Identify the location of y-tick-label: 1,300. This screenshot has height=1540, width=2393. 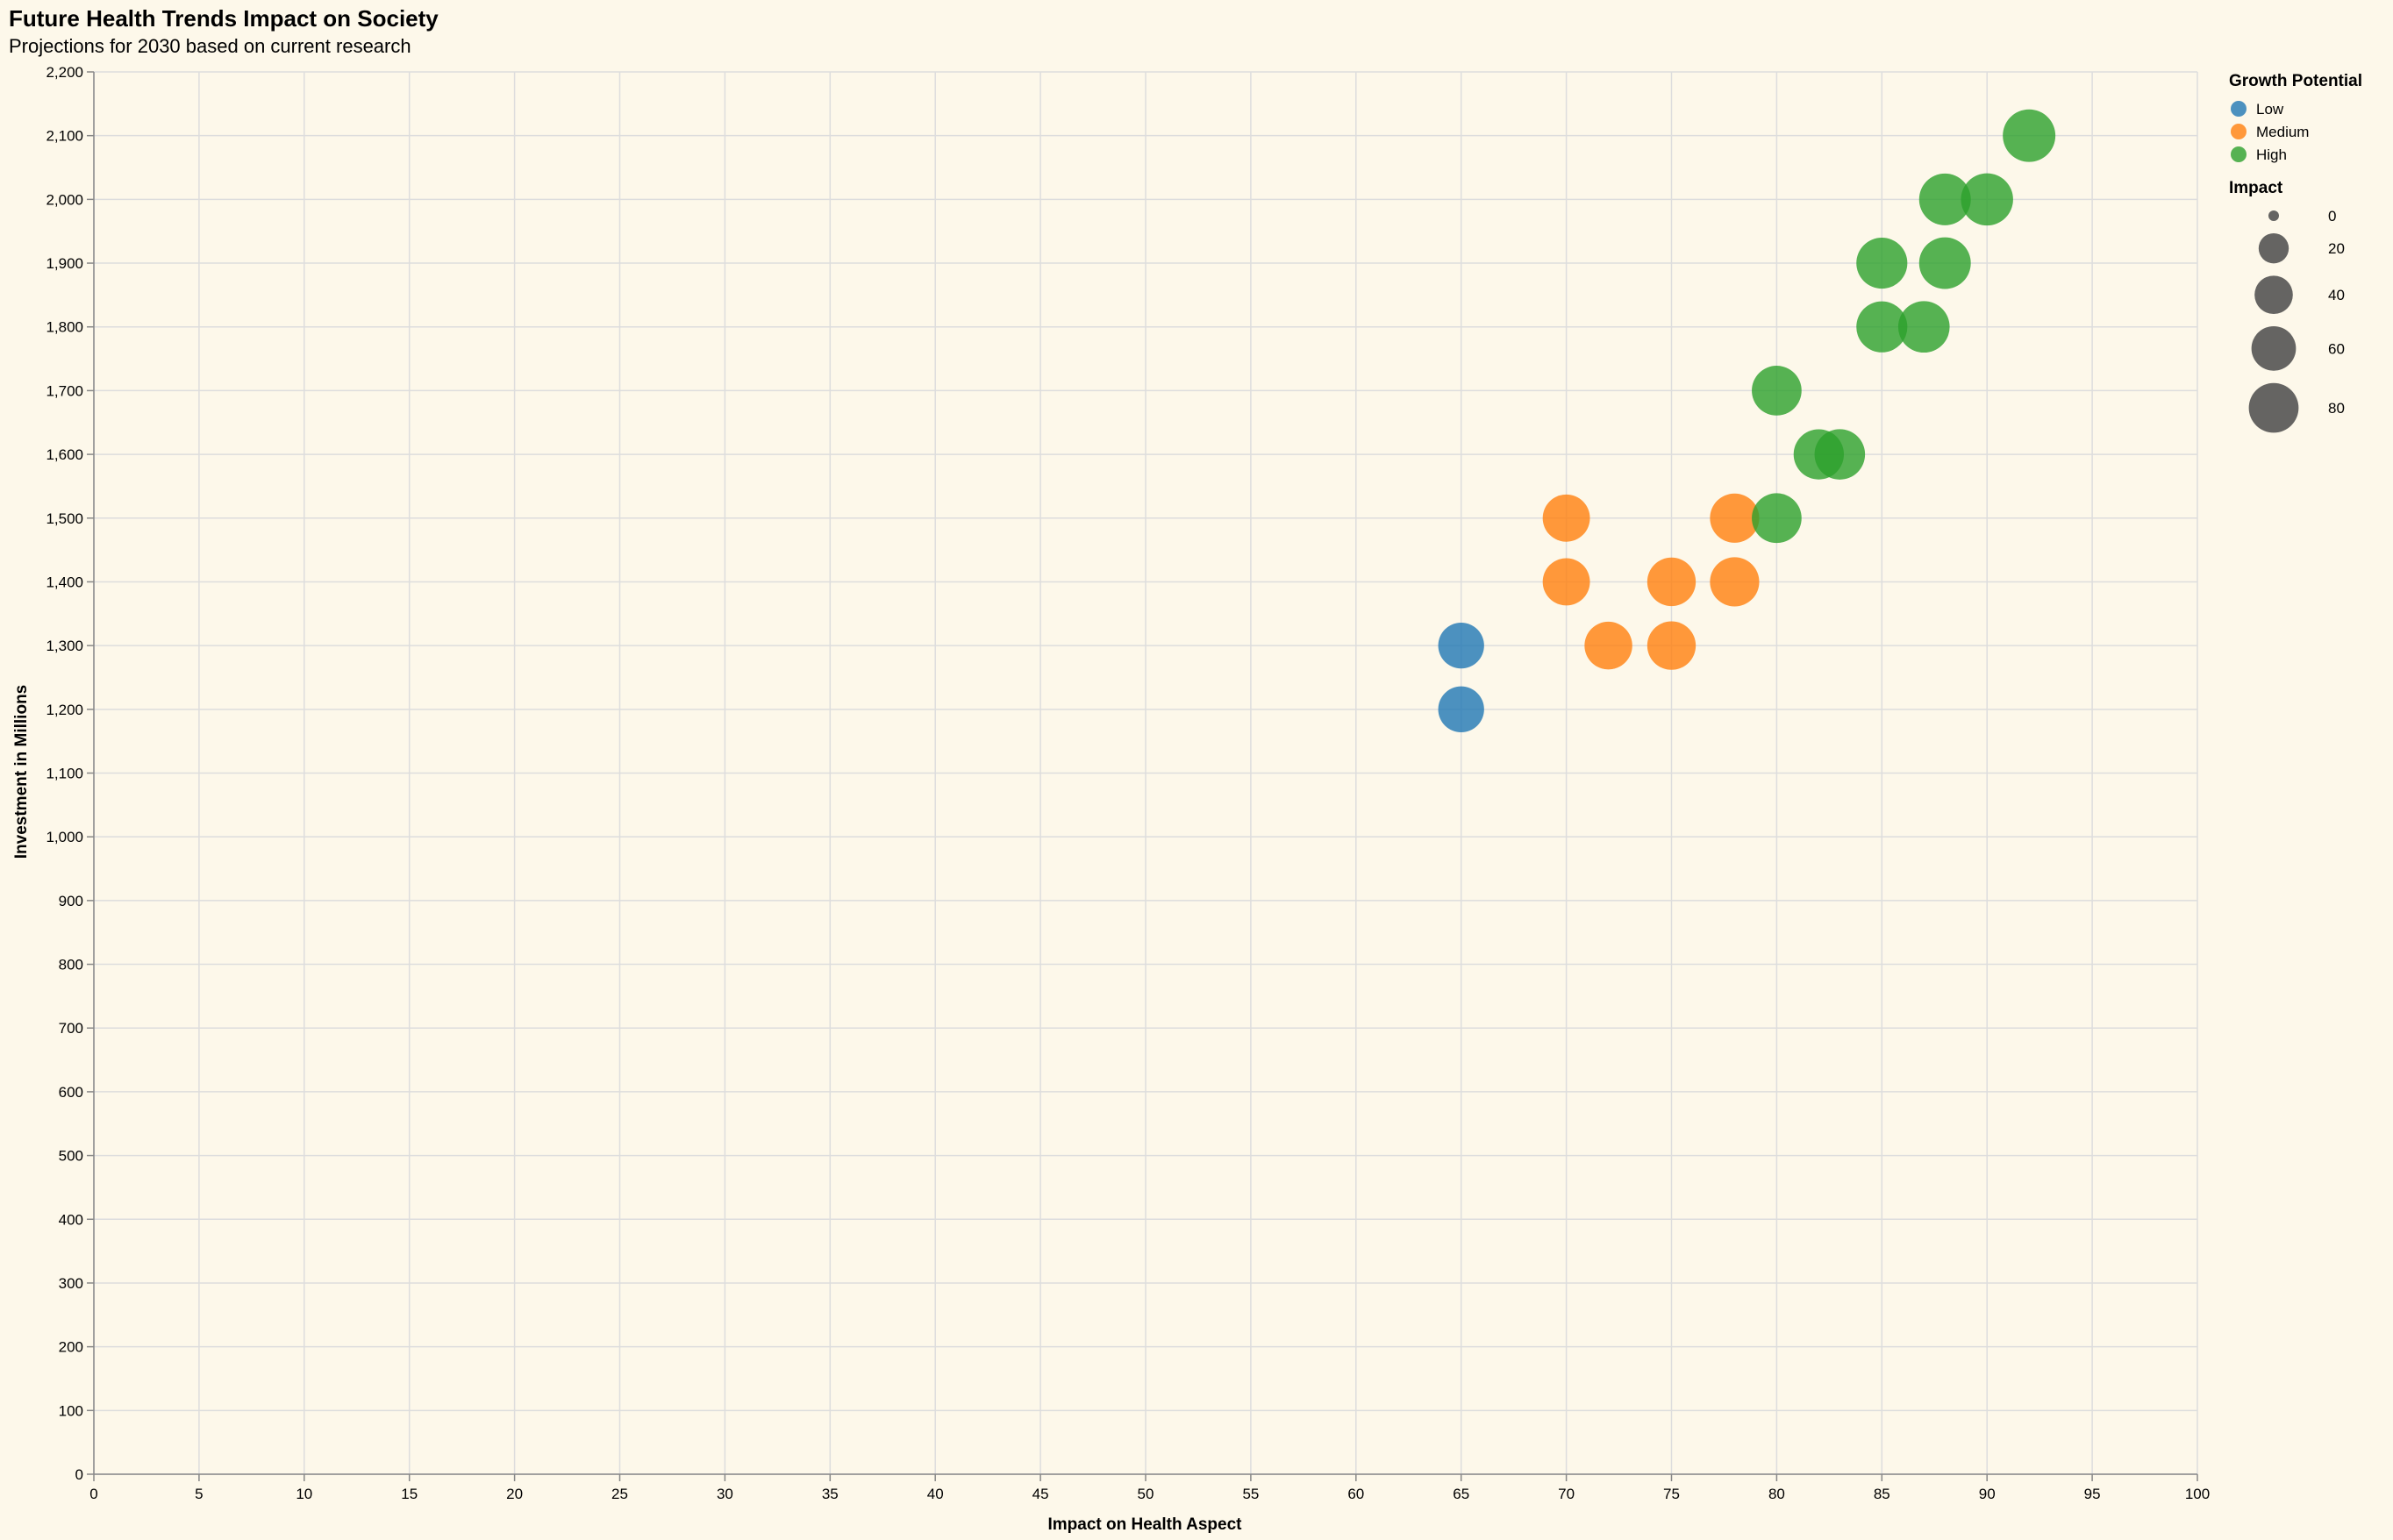
(64, 646).